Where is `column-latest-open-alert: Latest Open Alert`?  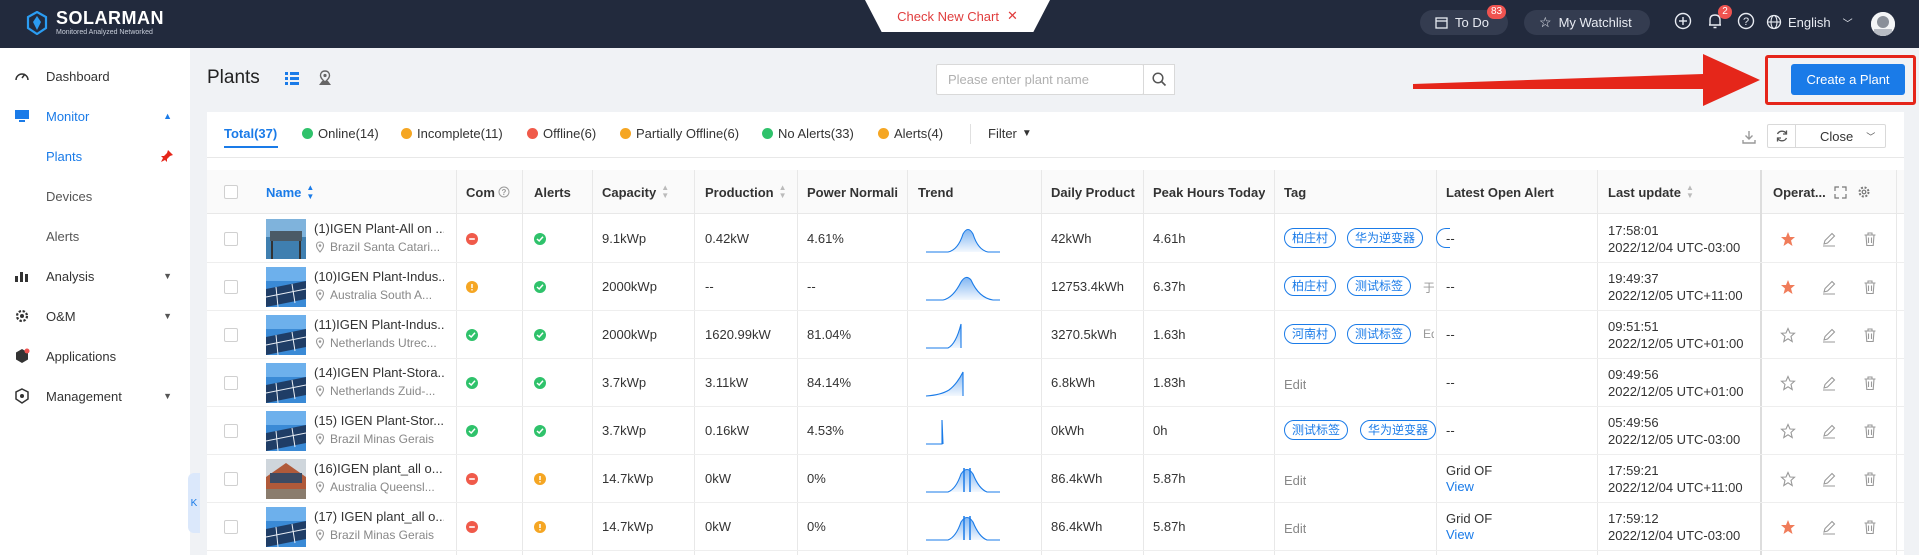 column-latest-open-alert: Latest Open Alert is located at coordinates (1500, 192).